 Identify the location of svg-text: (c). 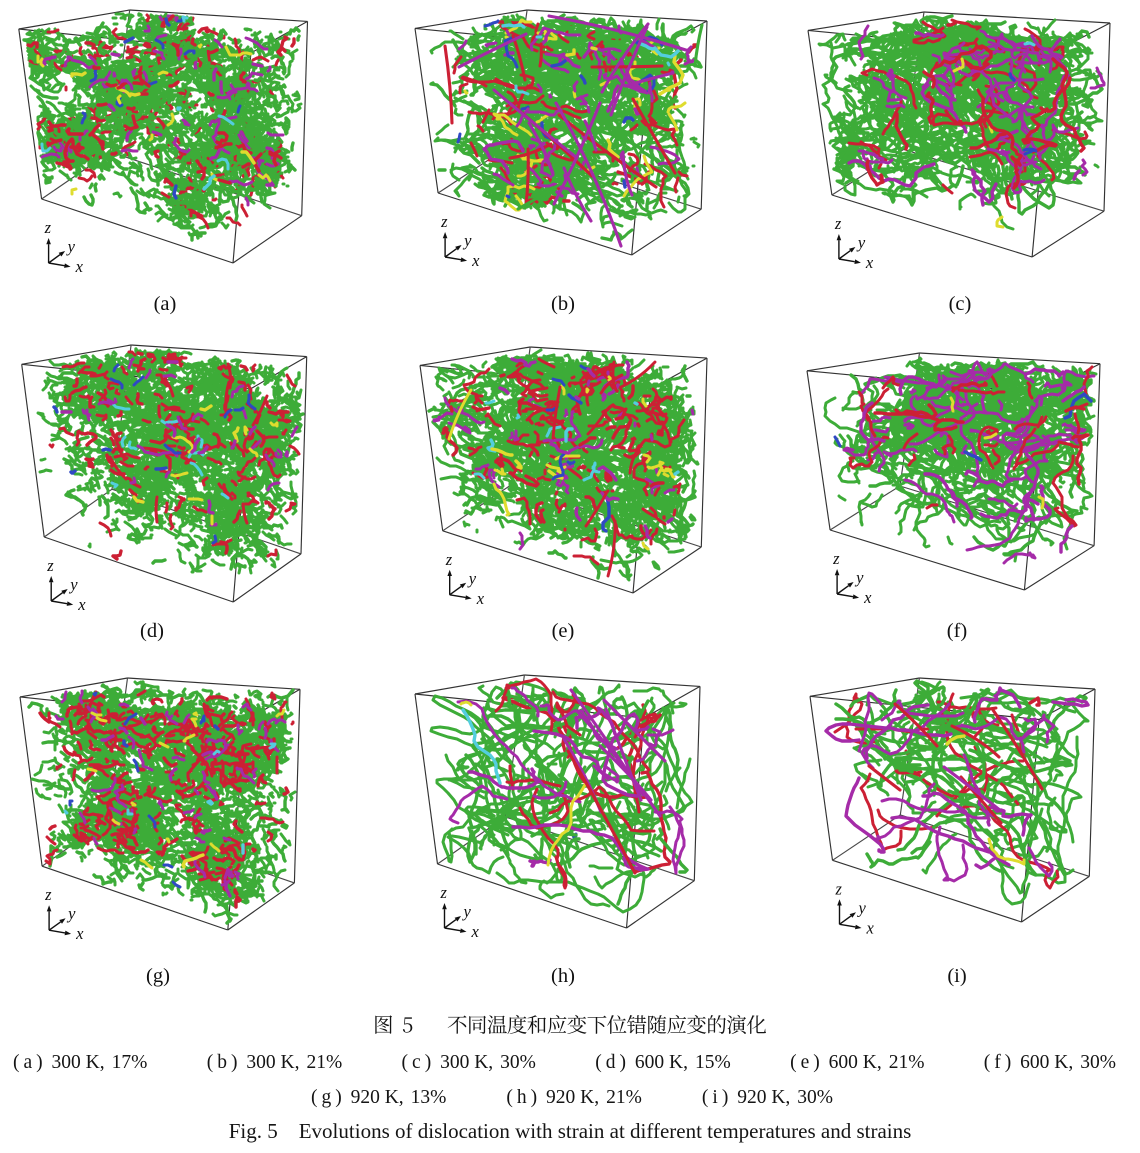
(960, 304).